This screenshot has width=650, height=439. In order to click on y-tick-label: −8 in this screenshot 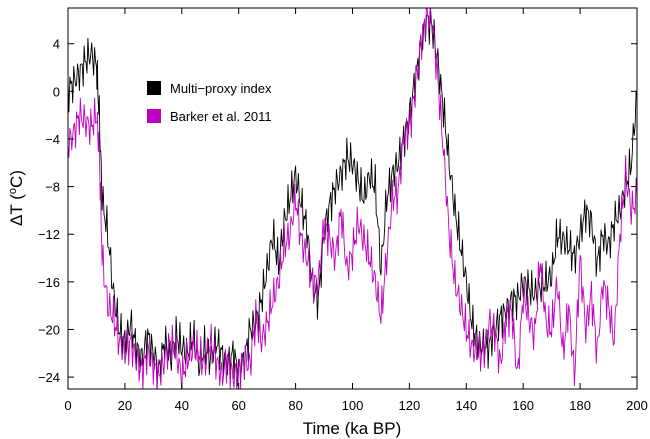, I will do `click(52, 187)`.